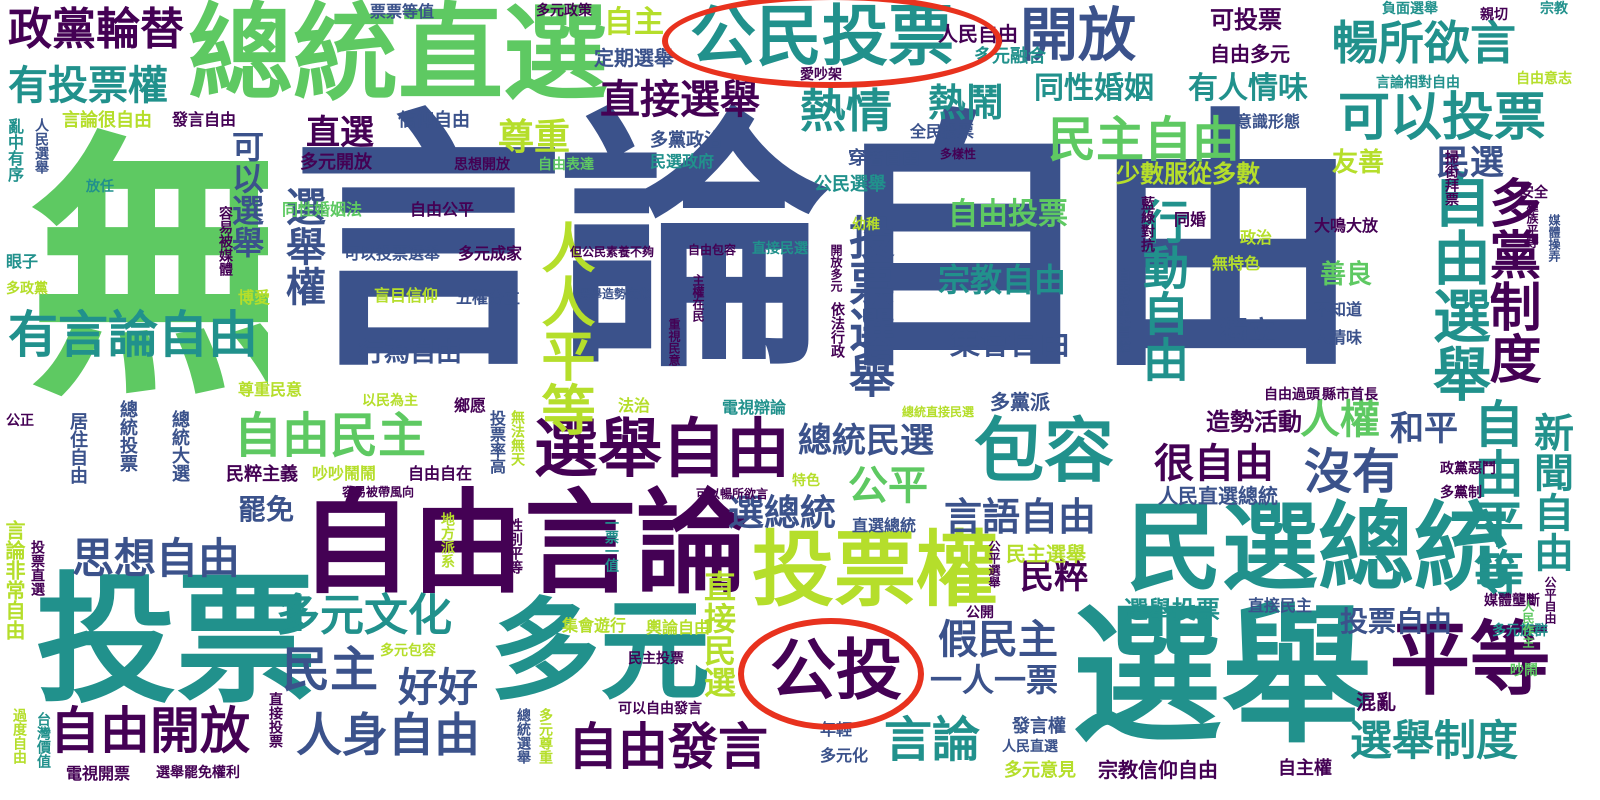 The height and width of the screenshot is (800, 1600). Describe the element at coordinates (488, 297) in the screenshot. I see `word-cloud-word: 五權分立` at that location.